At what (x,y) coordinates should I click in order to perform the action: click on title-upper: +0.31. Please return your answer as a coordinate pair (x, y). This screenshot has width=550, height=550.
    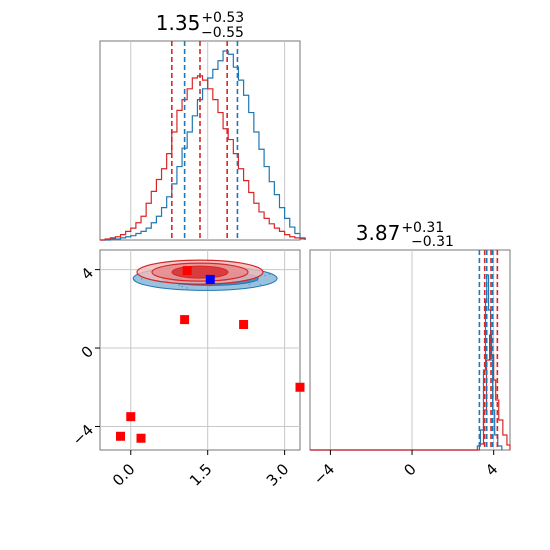
    Looking at the image, I should click on (422, 228).